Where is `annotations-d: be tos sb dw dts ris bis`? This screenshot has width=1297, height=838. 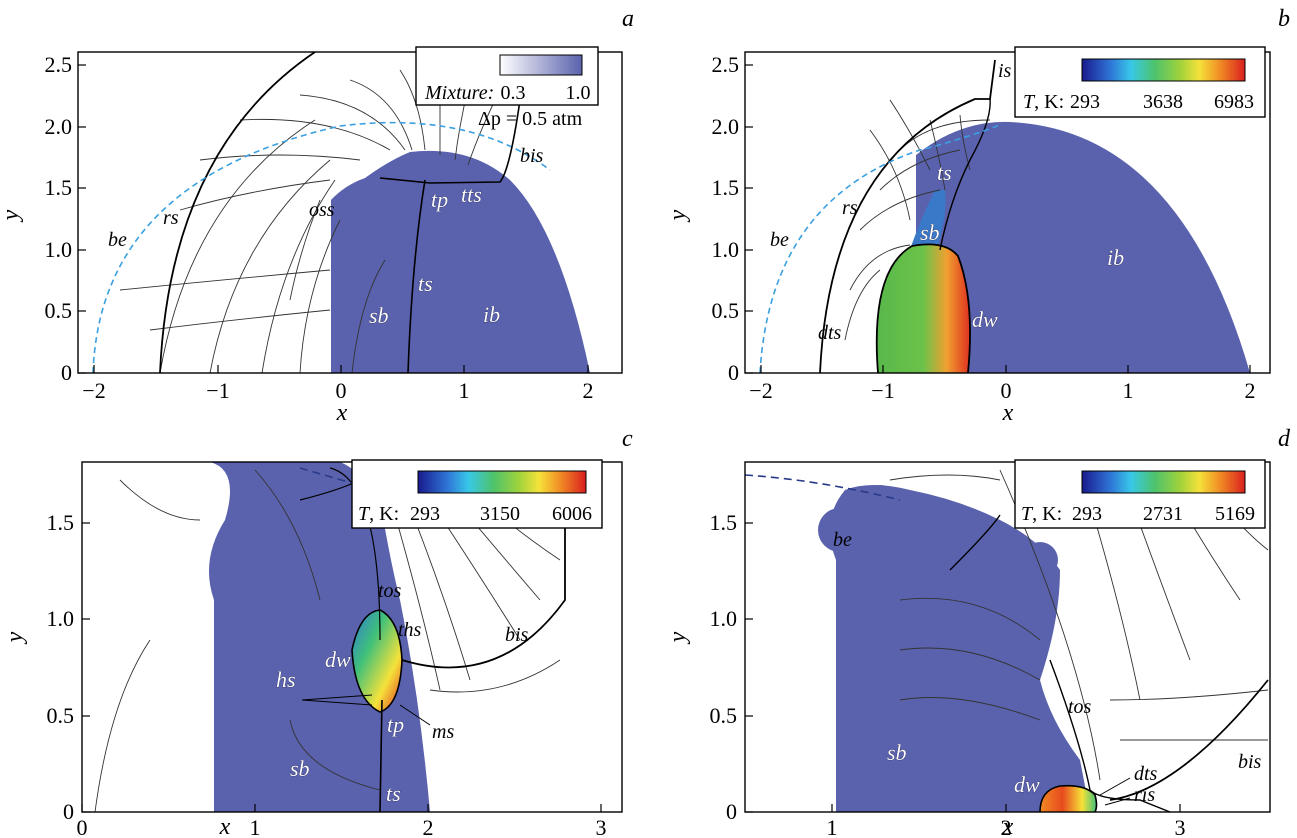 annotations-d: be tos sb dw dts ris bis is located at coordinates (1047, 667).